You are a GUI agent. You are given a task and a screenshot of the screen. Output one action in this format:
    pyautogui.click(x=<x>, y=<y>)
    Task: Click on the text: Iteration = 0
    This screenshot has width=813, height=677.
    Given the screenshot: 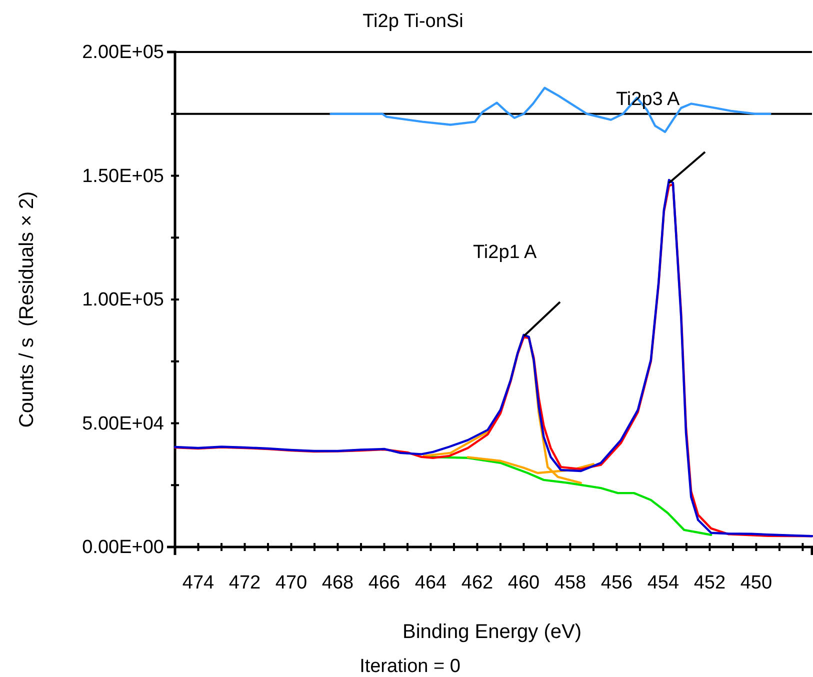 What is the action you would take?
    pyautogui.click(x=410, y=666)
    